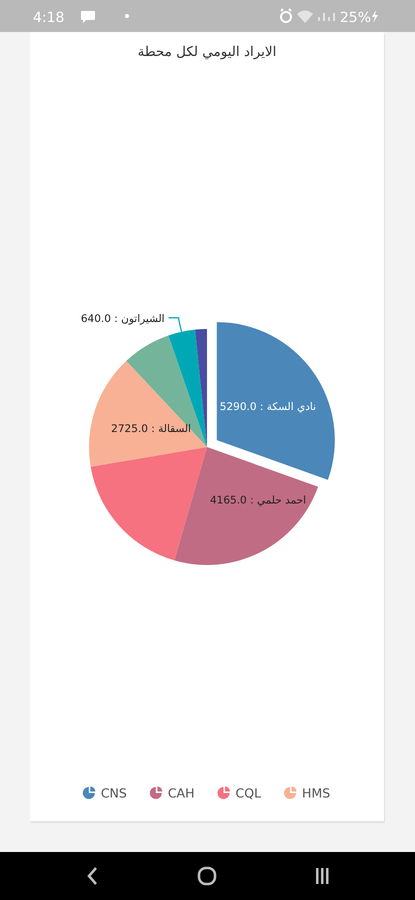  Describe the element at coordinates (249, 793) in the screenshot. I see `legend-label: CQL` at that location.